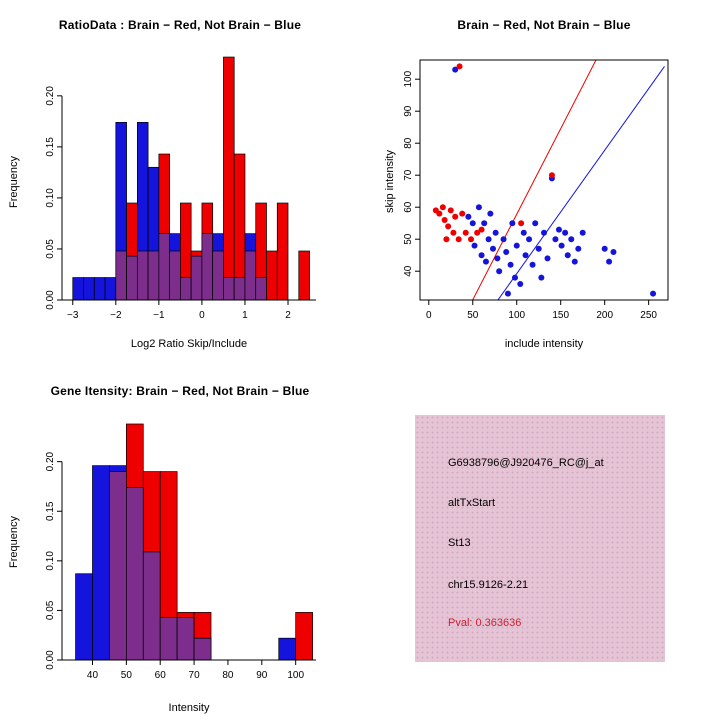  Describe the element at coordinates (560, 315) in the screenshot. I see `x-tick-label: 150` at that location.